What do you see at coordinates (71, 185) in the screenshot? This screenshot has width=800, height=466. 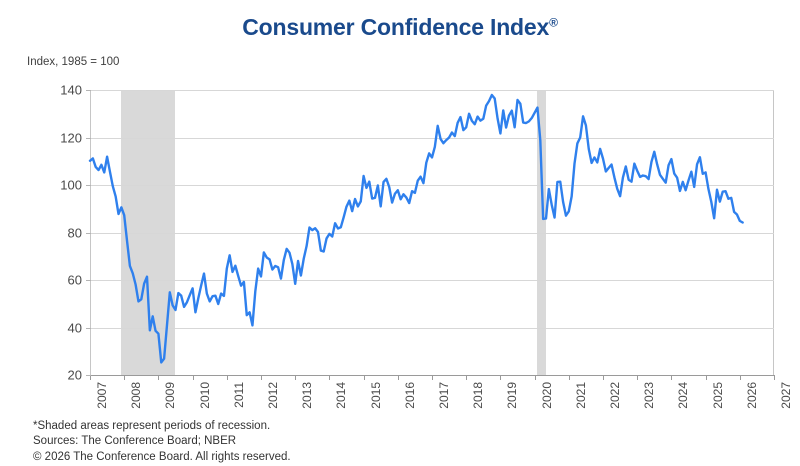 I see `y-axis-tick-label: 100` at bounding box center [71, 185].